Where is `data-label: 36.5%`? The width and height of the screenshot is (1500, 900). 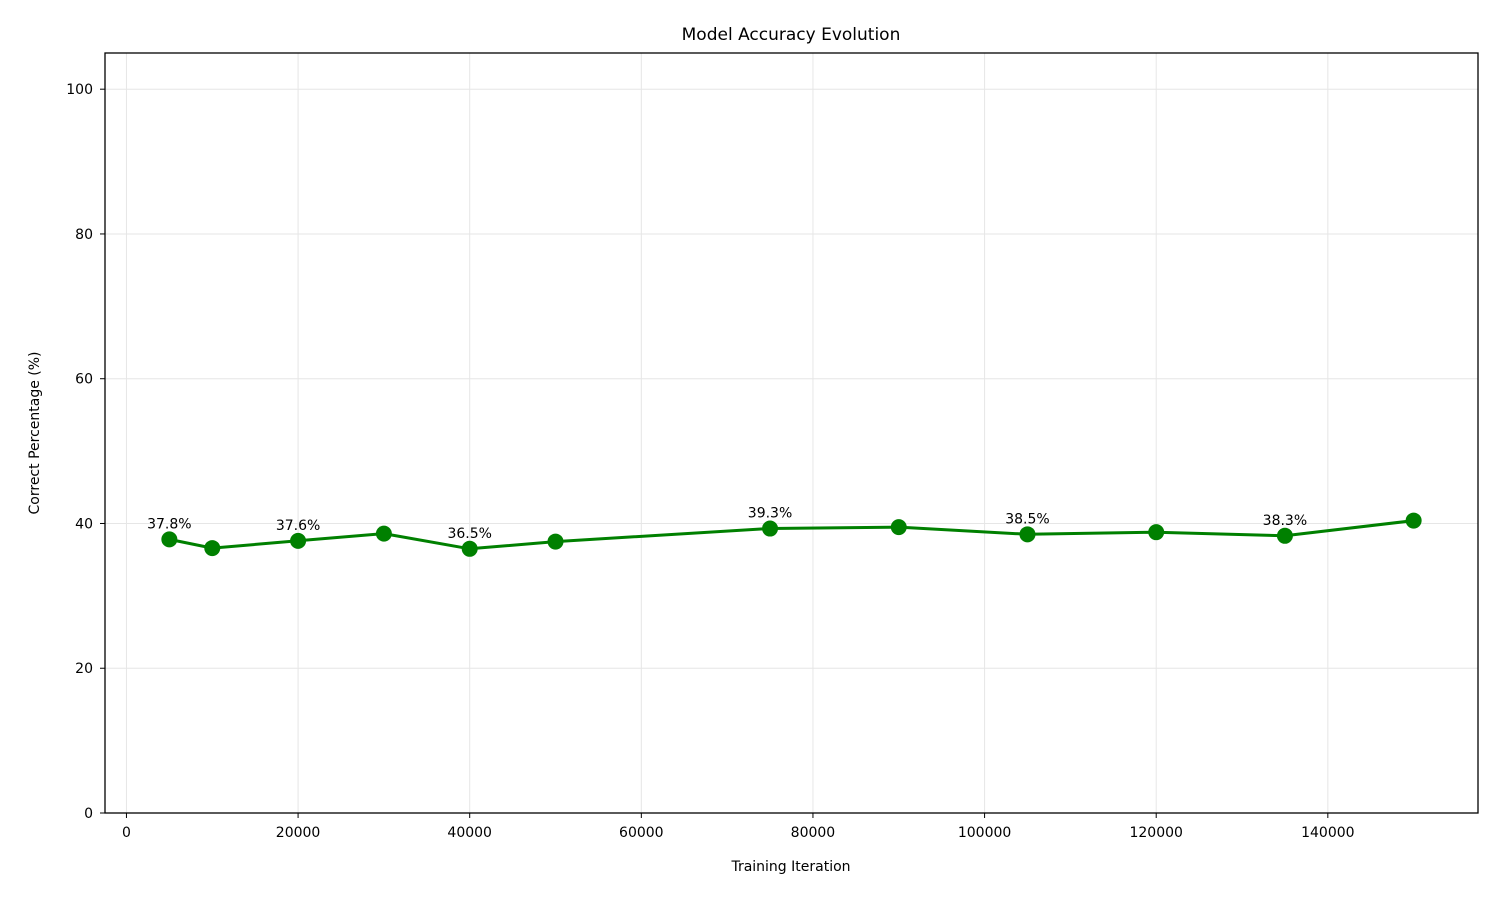
data-label: 36.5% is located at coordinates (469, 534).